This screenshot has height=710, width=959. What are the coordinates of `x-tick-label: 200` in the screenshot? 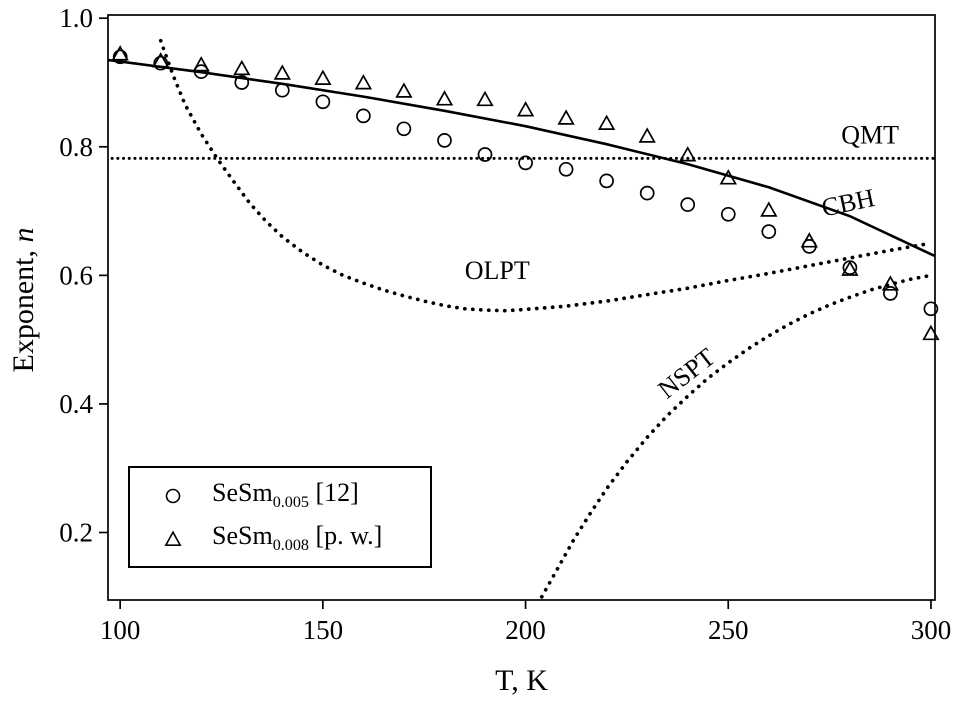 It's located at (525, 630).